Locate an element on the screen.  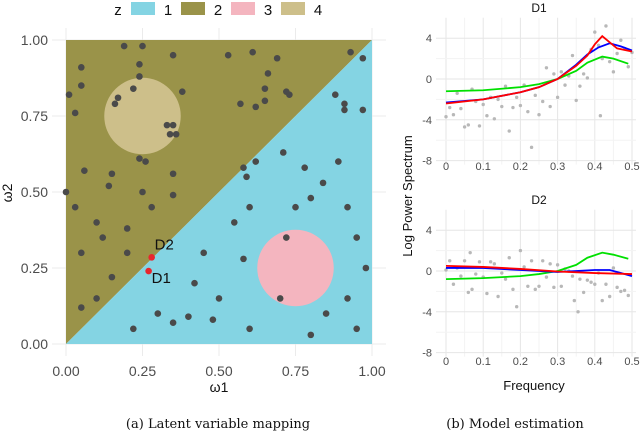
highlight-label: D1 is located at coordinates (161, 278).